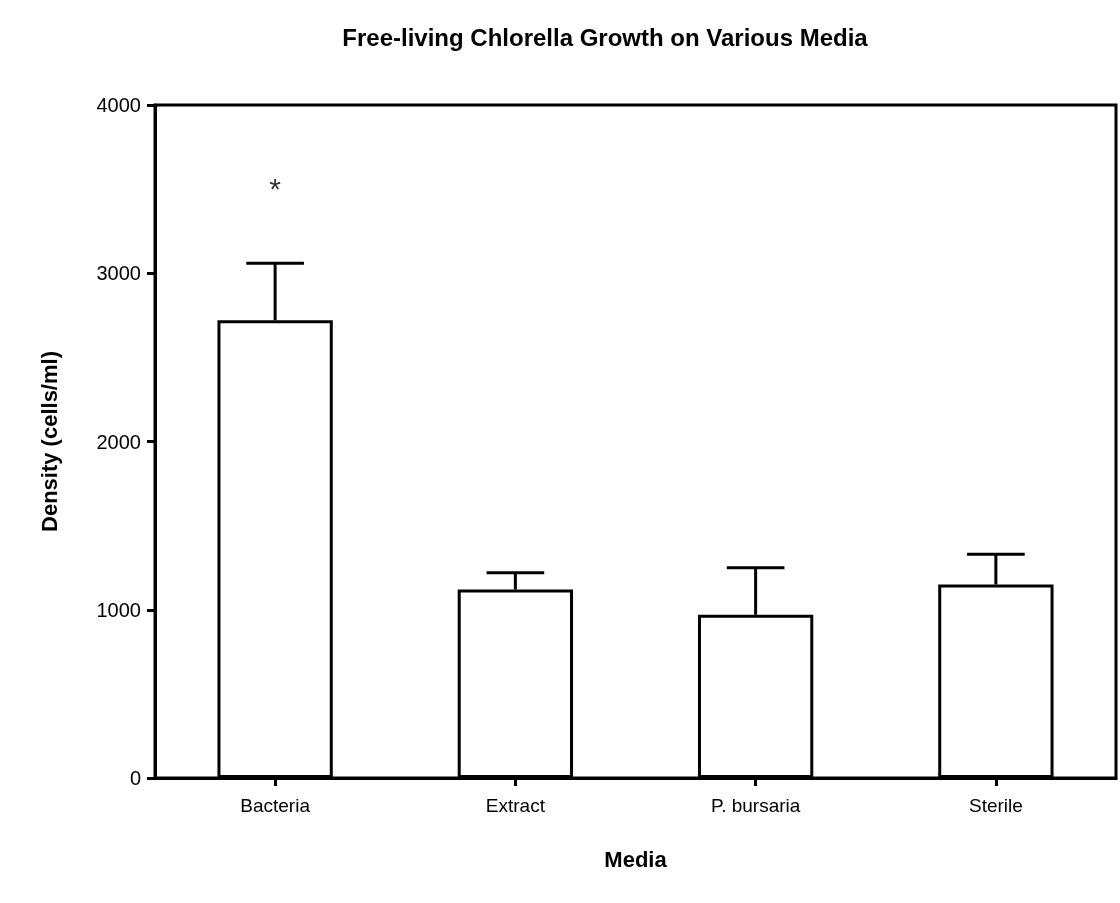 This screenshot has height=903, width=1120. Describe the element at coordinates (605, 37) in the screenshot. I see `chart-title: Free-living Chlorella Growth on Various Media` at that location.